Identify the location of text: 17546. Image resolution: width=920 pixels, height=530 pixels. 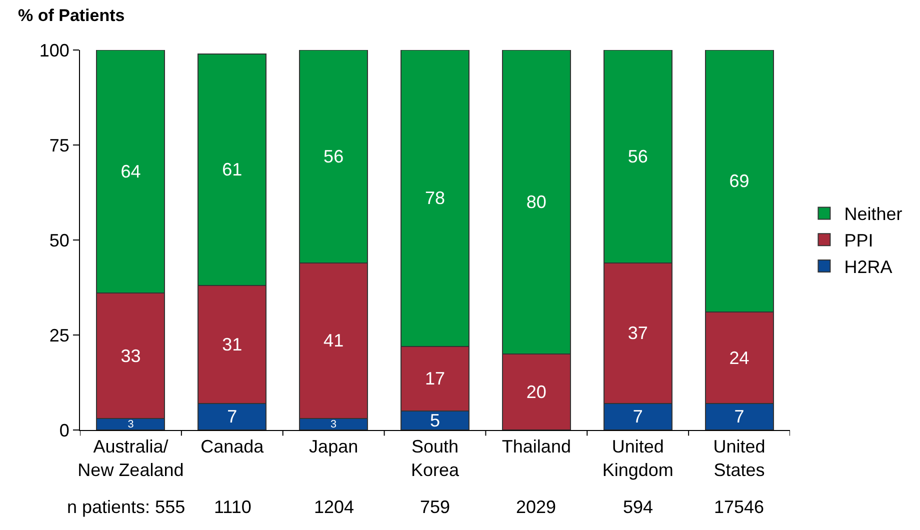
(739, 507).